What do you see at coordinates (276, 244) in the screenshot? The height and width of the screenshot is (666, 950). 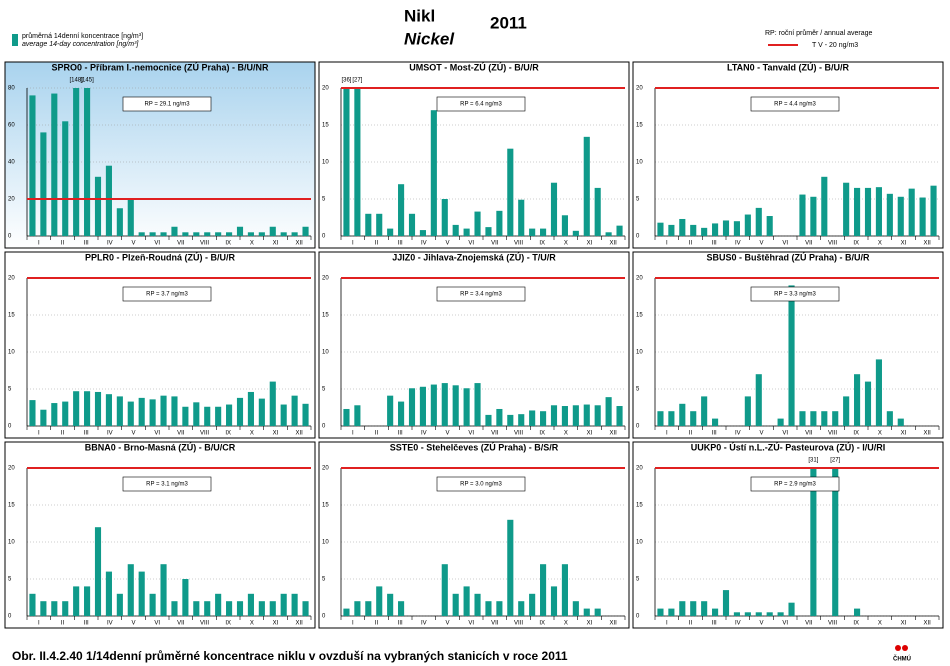 I see `month-label: XI` at bounding box center [276, 244].